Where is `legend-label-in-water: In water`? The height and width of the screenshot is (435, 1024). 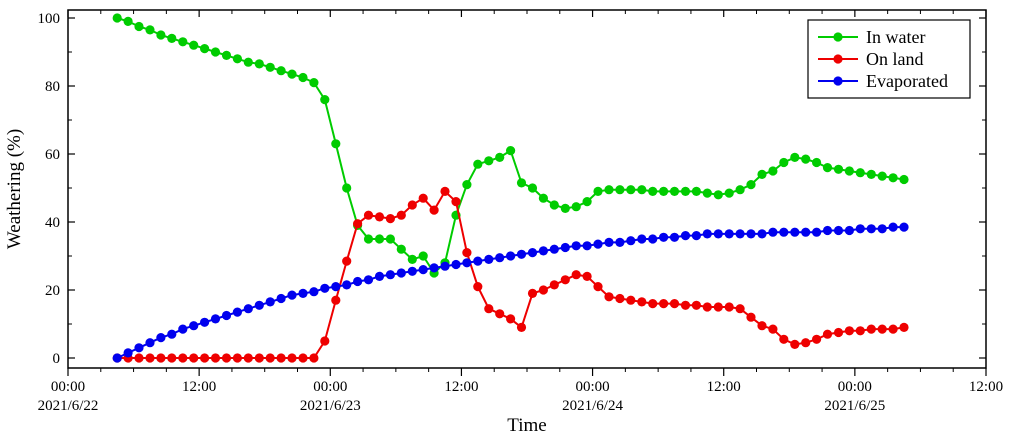
legend-label-in-water: In water is located at coordinates (895, 37).